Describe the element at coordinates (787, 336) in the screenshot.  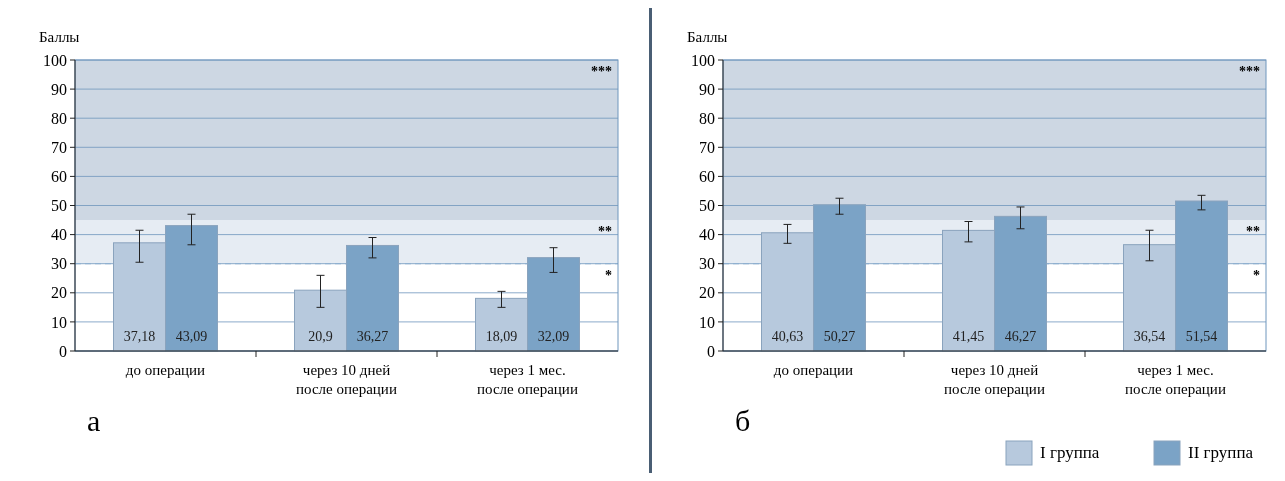
I see `data-label: 40,63` at that location.